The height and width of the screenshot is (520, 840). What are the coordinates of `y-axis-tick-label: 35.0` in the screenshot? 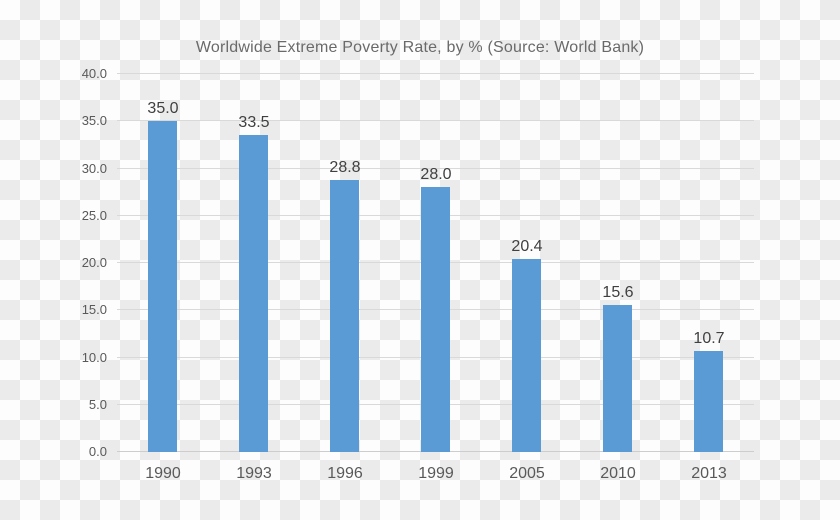 It's located at (94, 120).